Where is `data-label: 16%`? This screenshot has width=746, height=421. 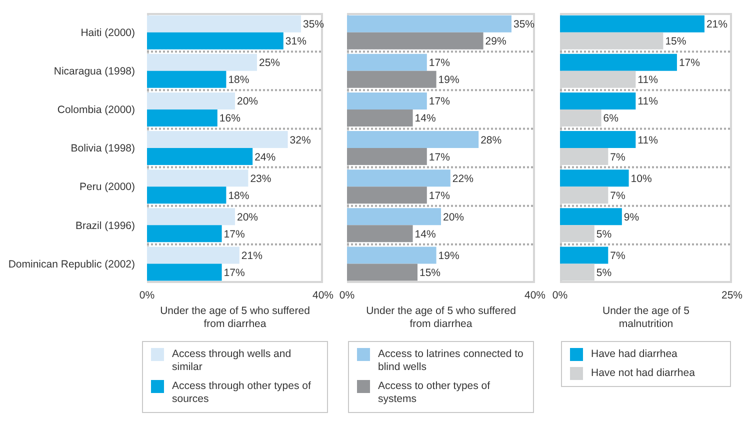 data-label: 16% is located at coordinates (229, 118).